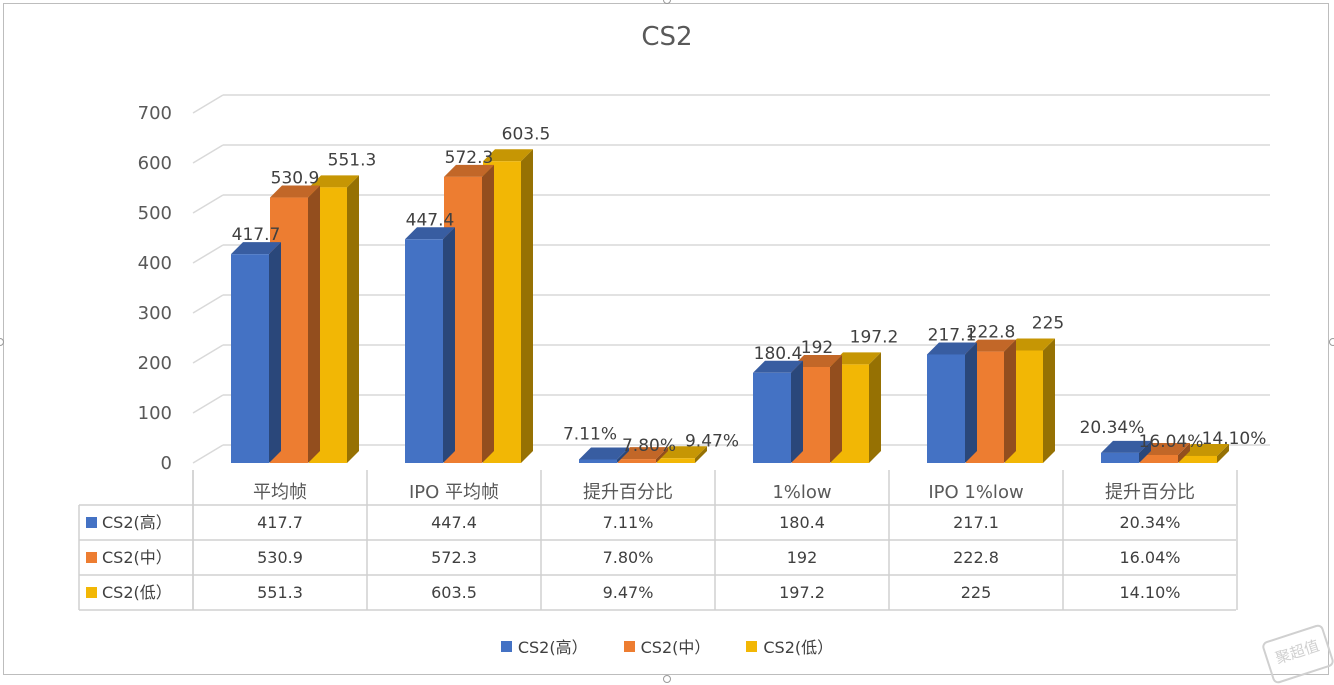 The width and height of the screenshot is (1334, 685). What do you see at coordinates (1149, 522) in the screenshot?
I see `table-cell: 20.34%` at bounding box center [1149, 522].